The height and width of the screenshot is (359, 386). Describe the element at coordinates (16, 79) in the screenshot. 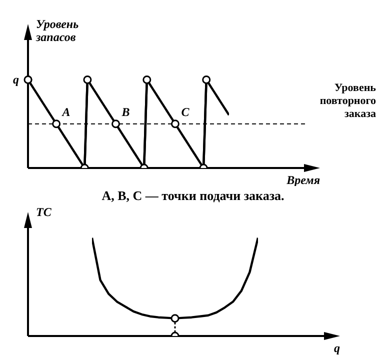

I see `text: q` at that location.